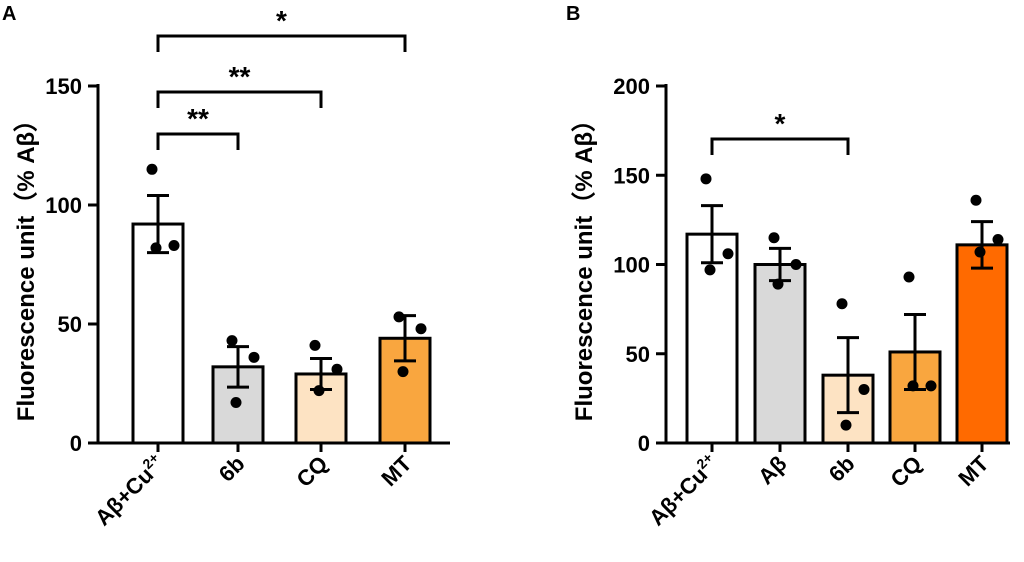 The image size is (1024, 562). Describe the element at coordinates (573, 14) in the screenshot. I see `panel-letter: B` at that location.